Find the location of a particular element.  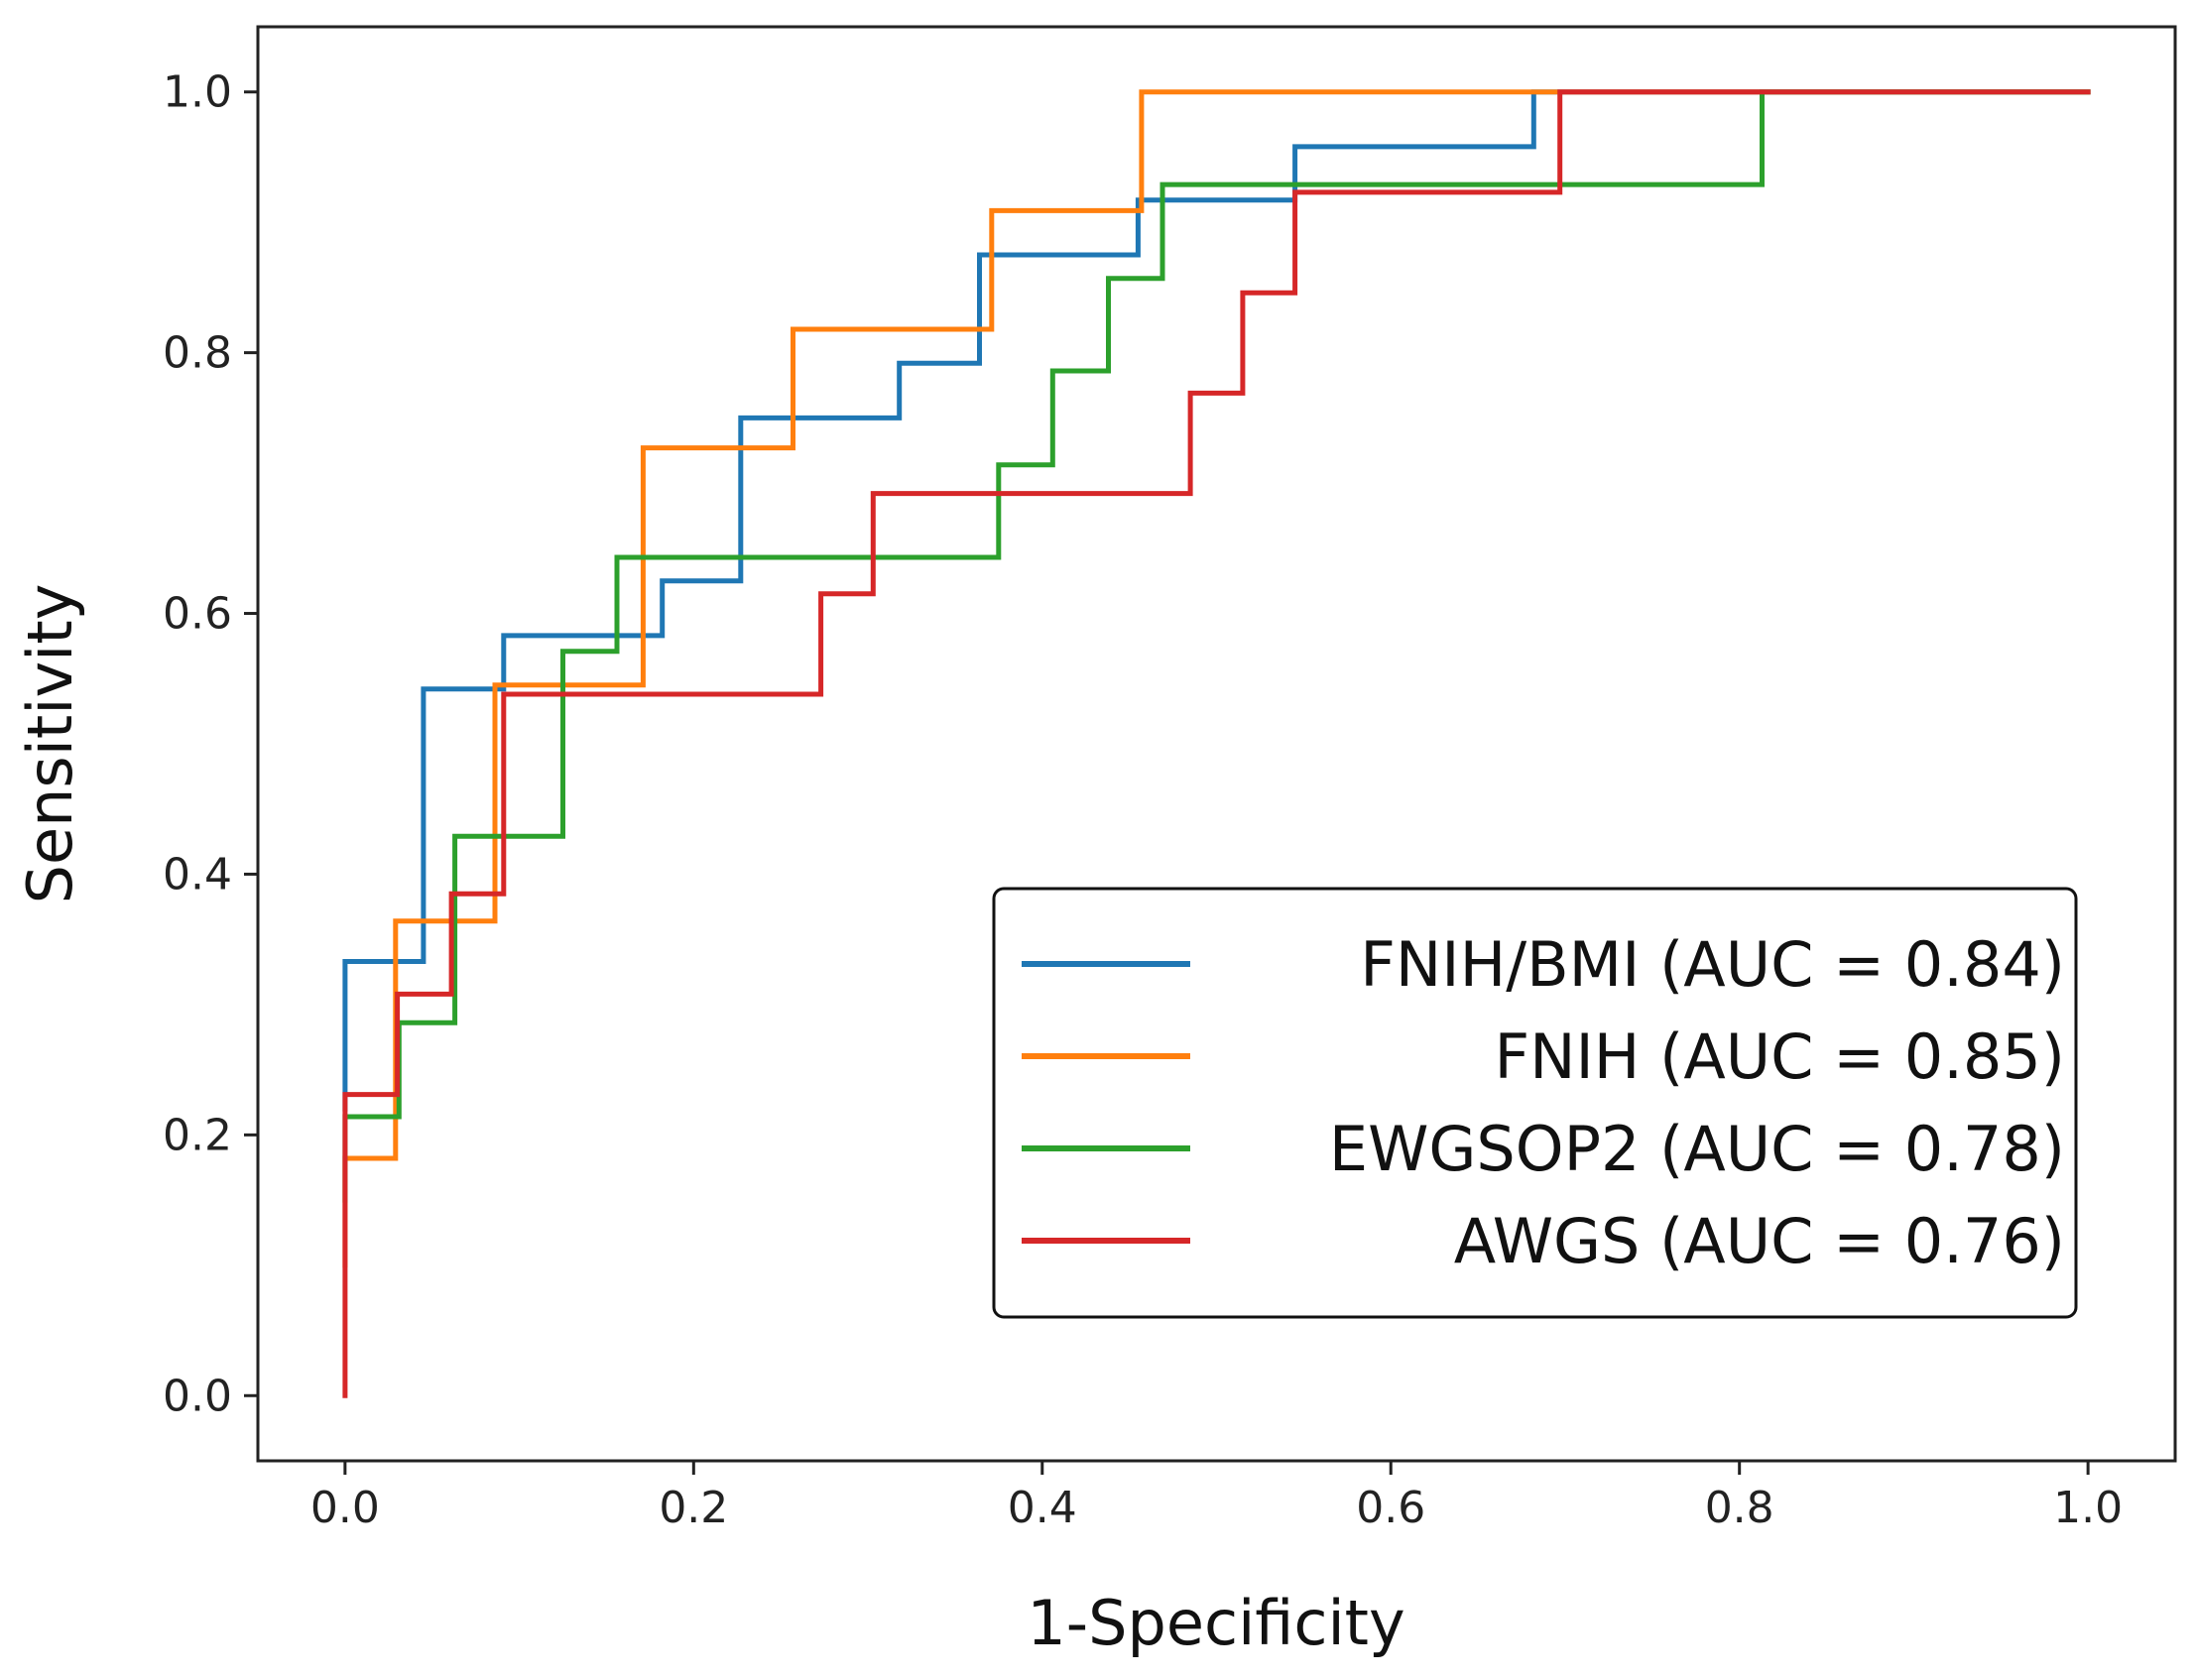

x-axis-ticks: 0.0 0.2 0.4 0.6 0.8 1.0 is located at coordinates (1216, 1497).